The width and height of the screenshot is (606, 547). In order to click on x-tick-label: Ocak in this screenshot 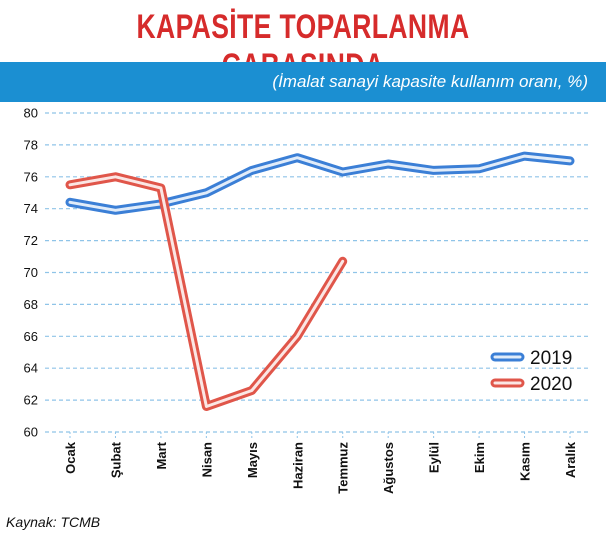, I will do `click(70, 457)`.